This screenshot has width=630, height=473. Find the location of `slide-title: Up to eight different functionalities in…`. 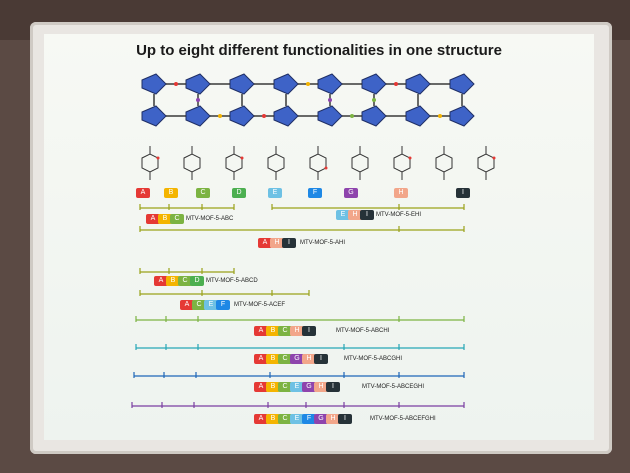

slide-title: Up to eight different functionalities in… is located at coordinates (319, 50).